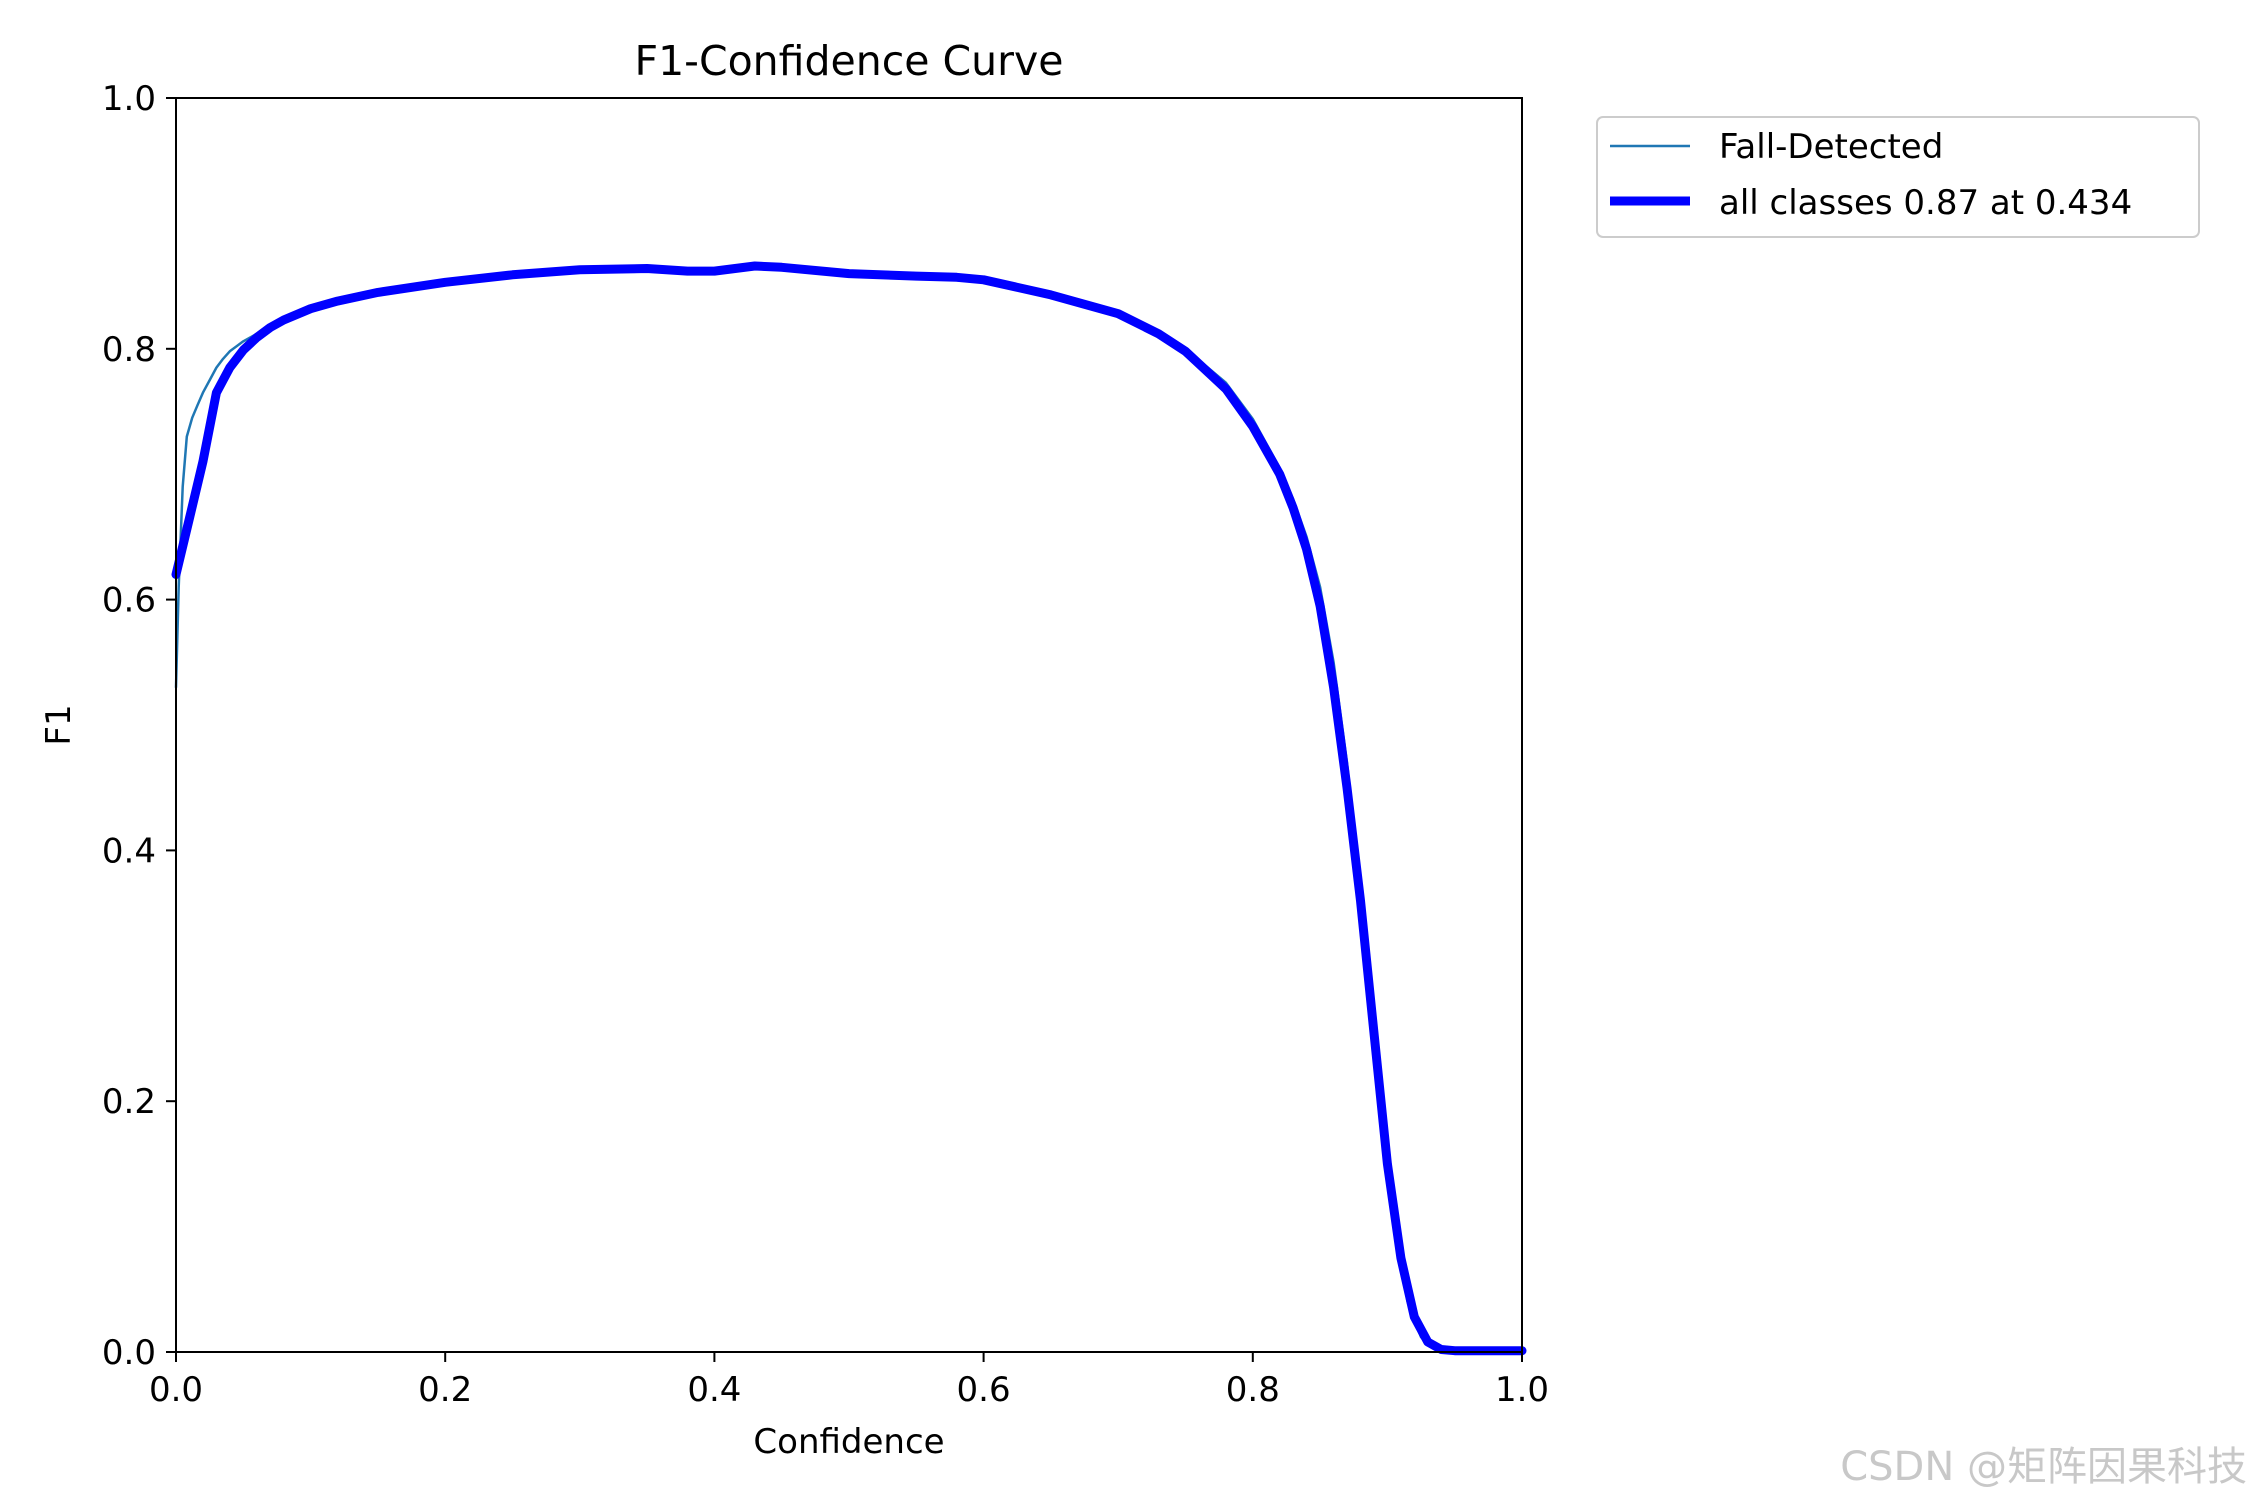 The height and width of the screenshot is (1500, 2250). Describe the element at coordinates (1831, 147) in the screenshot. I see `legend-label-fall-detected: Fall-Detected` at that location.